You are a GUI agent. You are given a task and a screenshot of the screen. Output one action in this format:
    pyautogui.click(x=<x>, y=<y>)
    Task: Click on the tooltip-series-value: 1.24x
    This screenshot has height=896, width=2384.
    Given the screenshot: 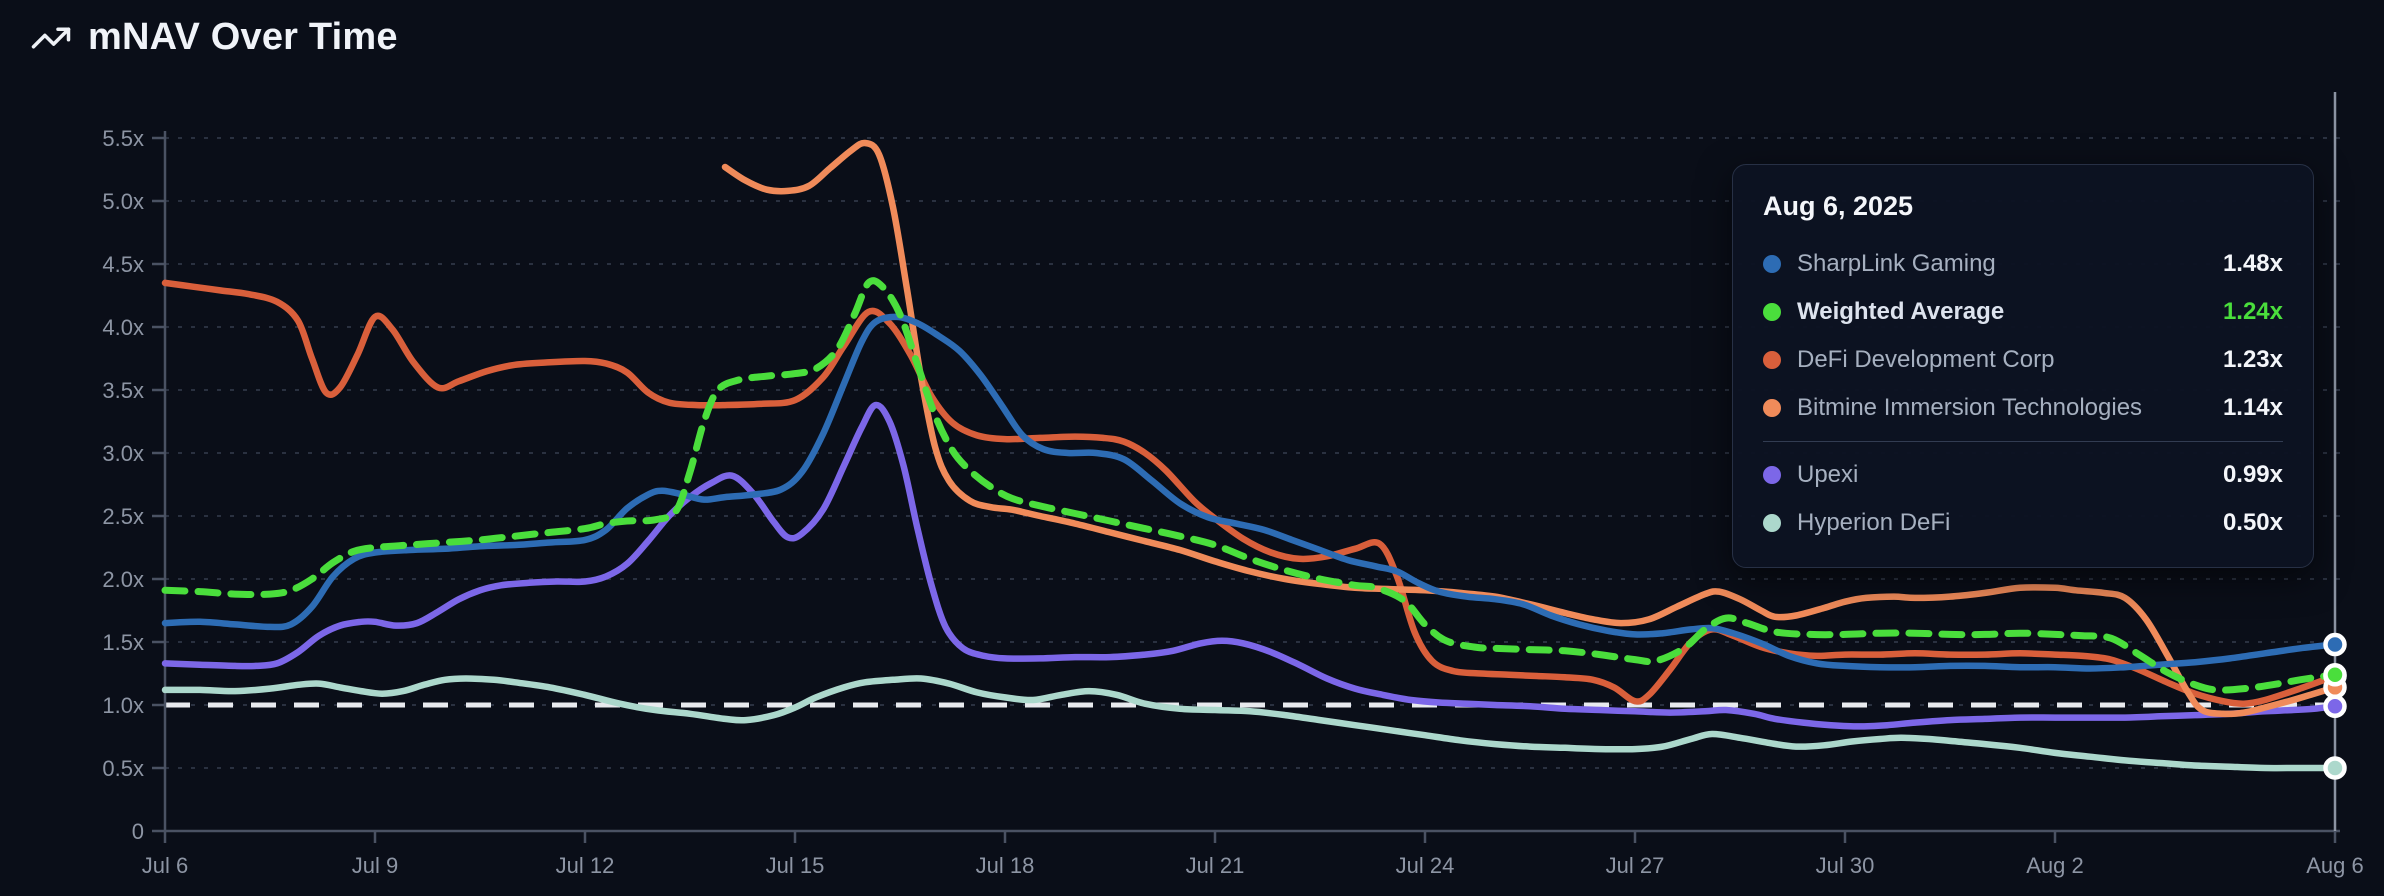 What is the action you would take?
    pyautogui.click(x=2252, y=311)
    